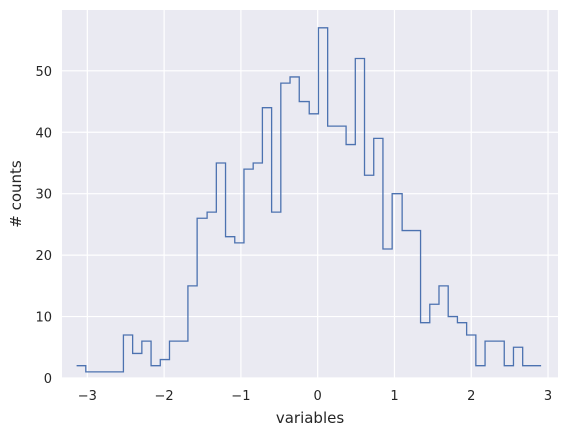  What do you see at coordinates (471, 396) in the screenshot?
I see `x-tick-label: 2` at bounding box center [471, 396].